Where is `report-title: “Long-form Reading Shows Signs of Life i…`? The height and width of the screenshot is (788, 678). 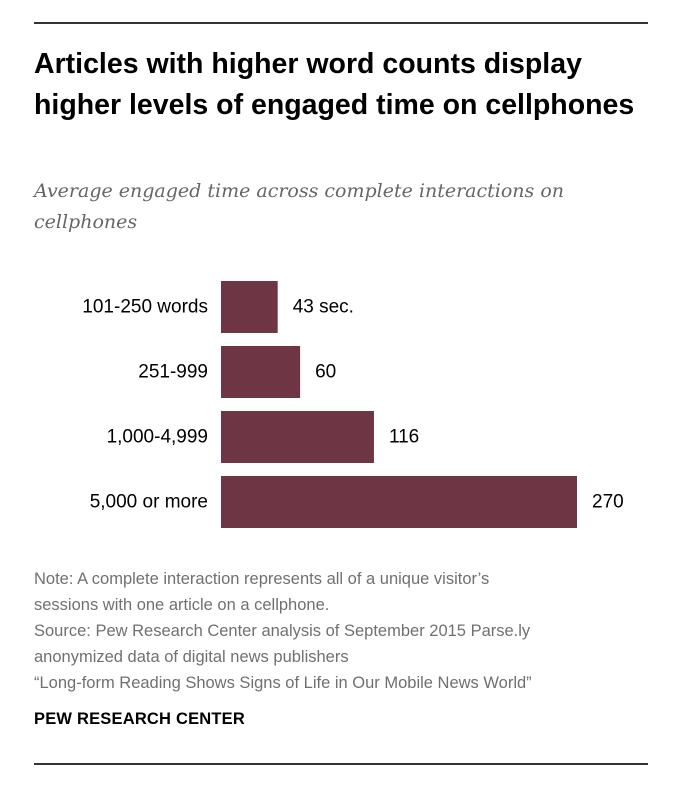
report-title: “Long-form Reading Shows Signs of Life i… is located at coordinates (283, 683).